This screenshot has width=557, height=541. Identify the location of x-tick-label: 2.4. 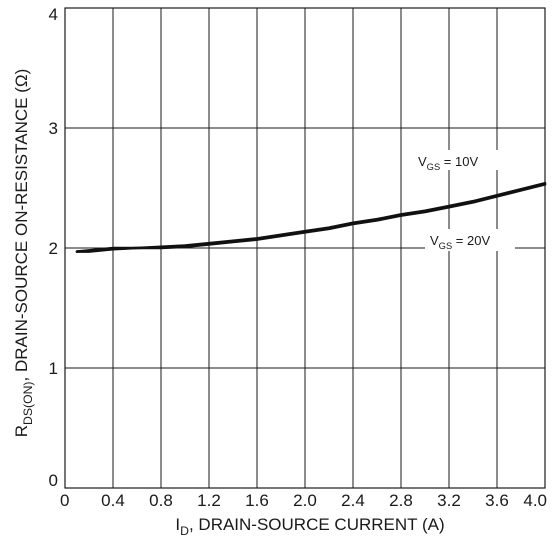
(353, 500).